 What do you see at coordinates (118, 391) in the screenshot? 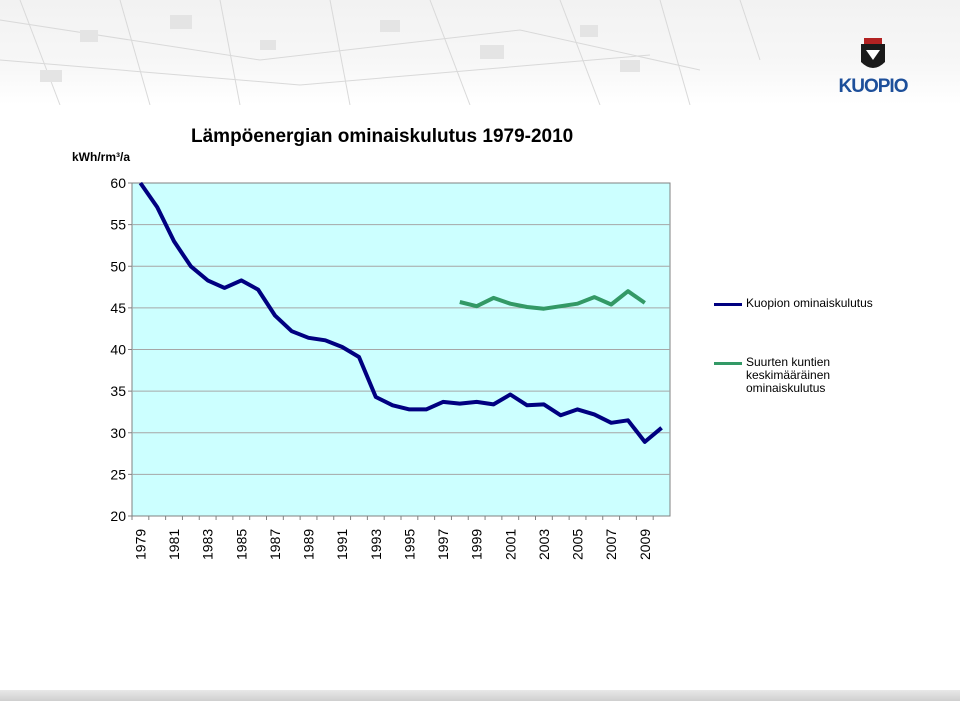
I see `y-tick-label: 35` at bounding box center [118, 391].